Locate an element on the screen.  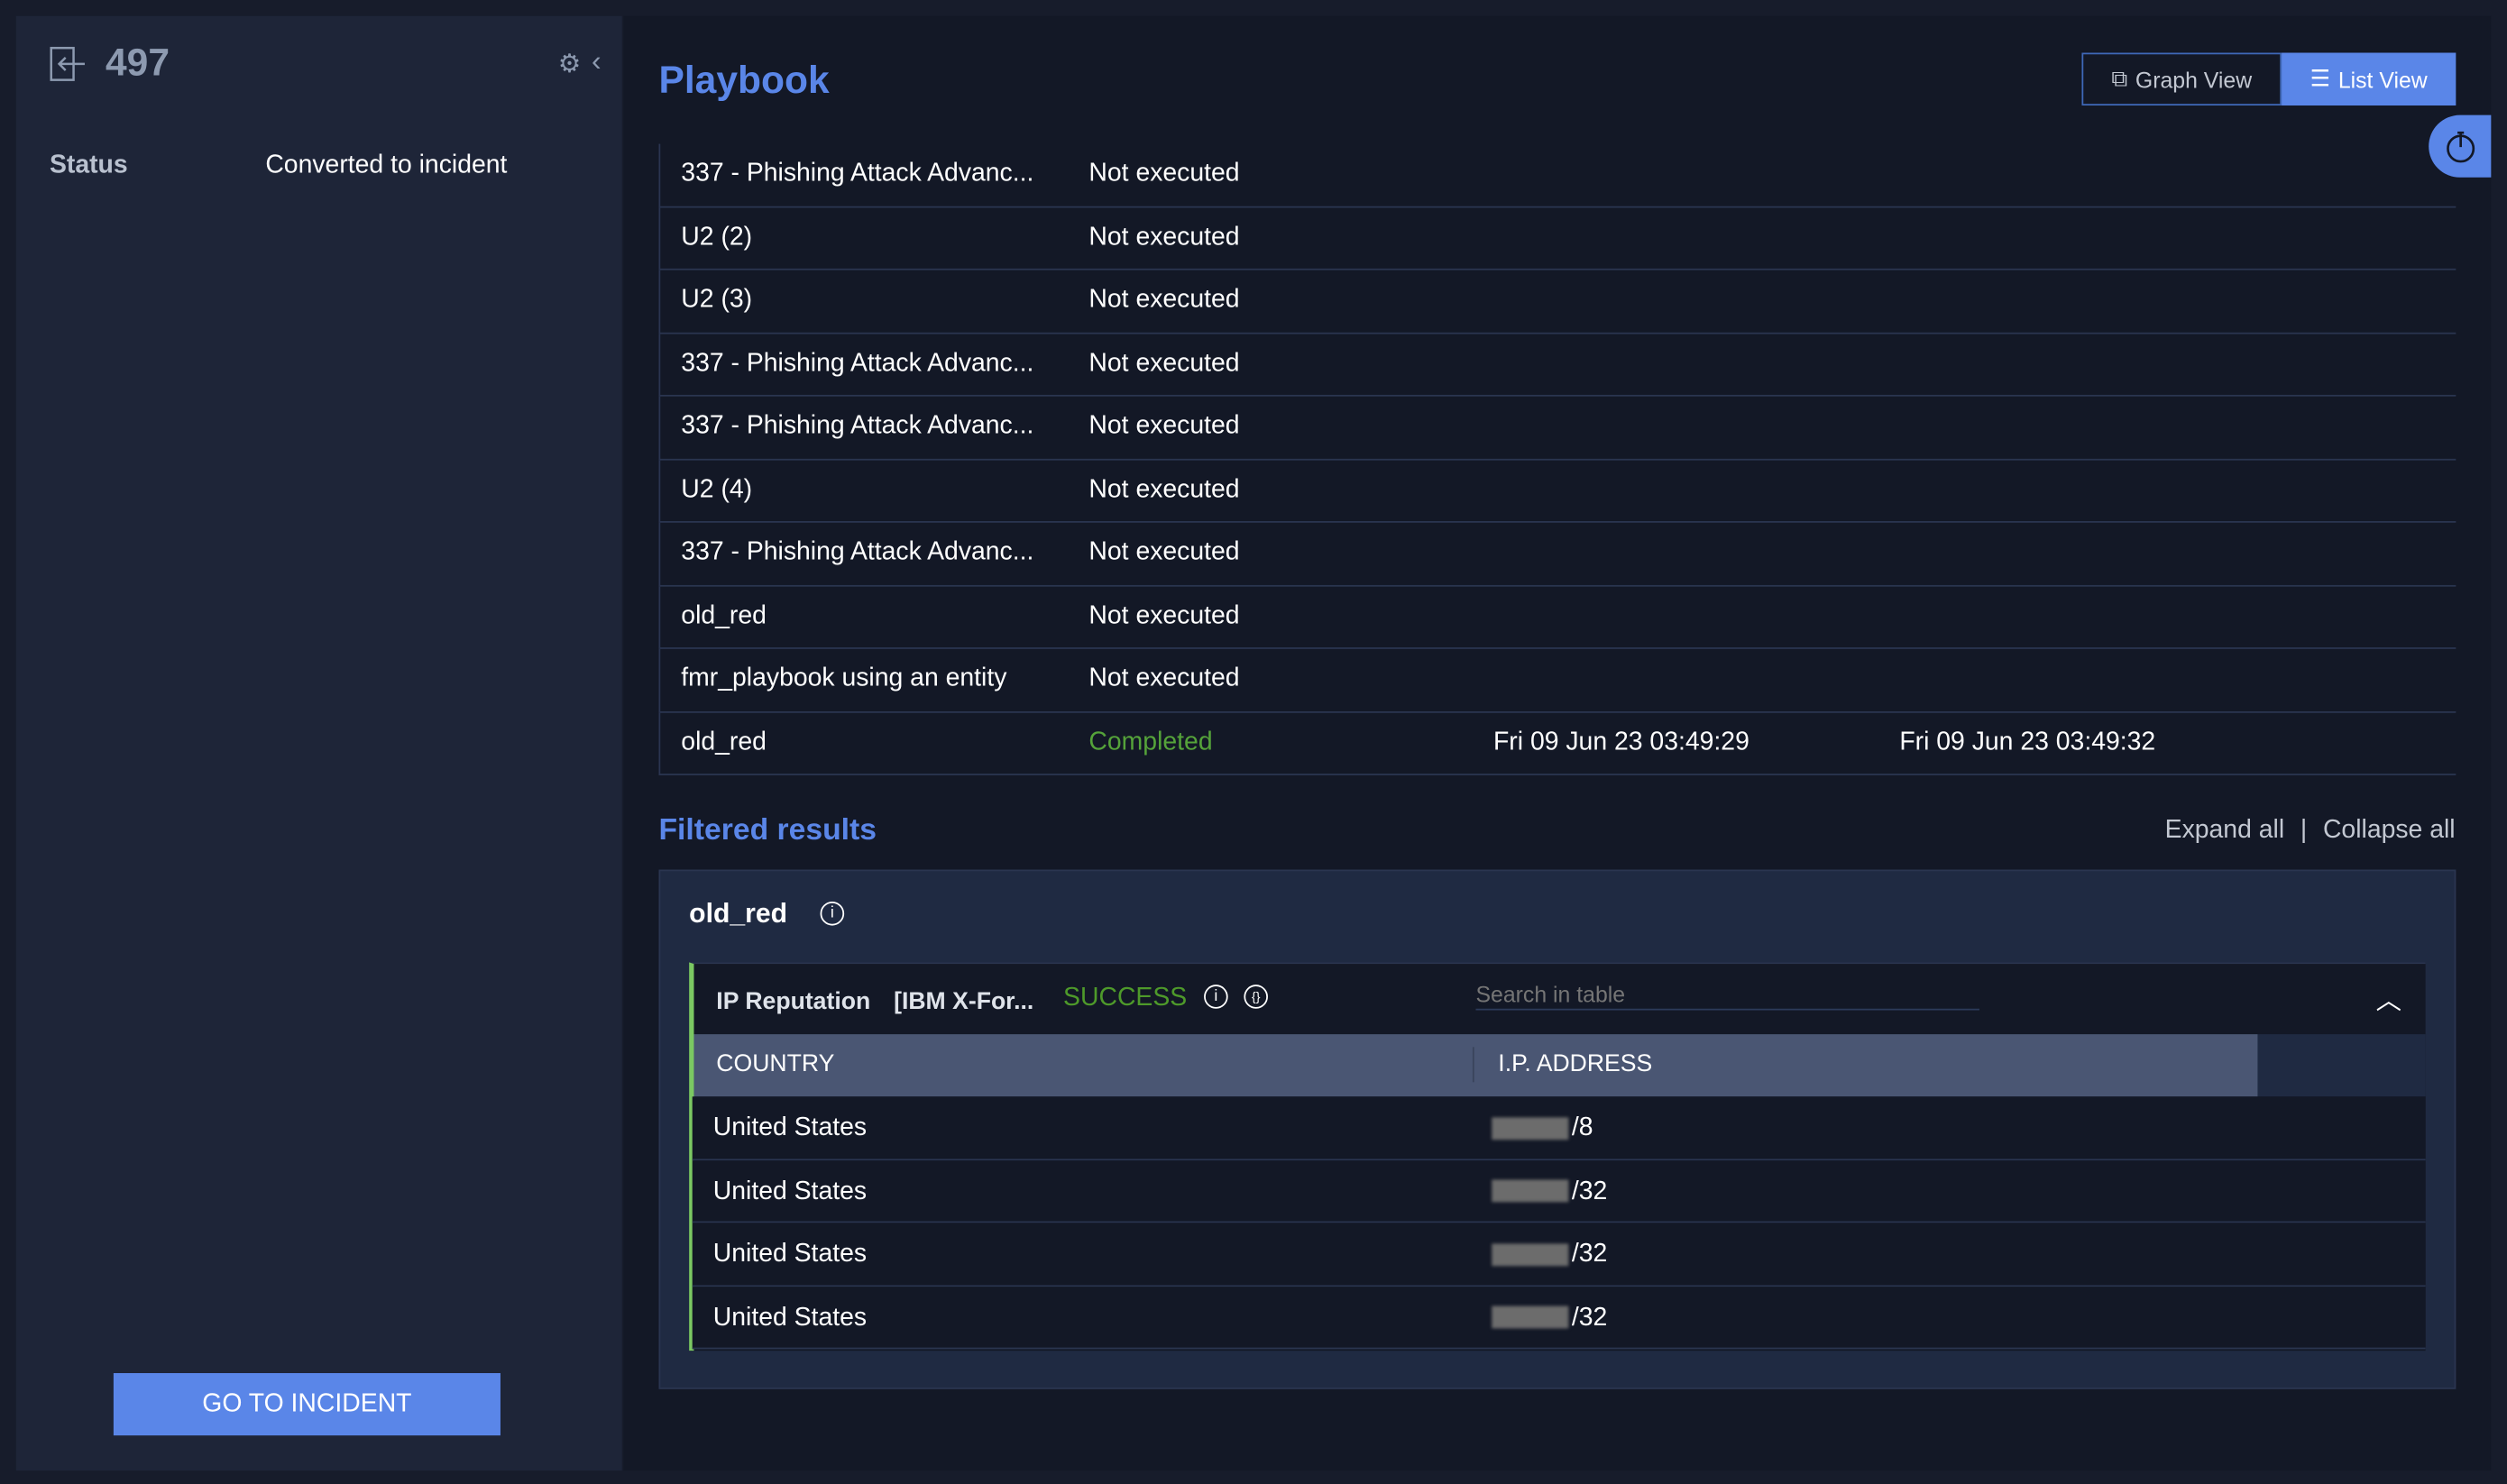
ip-cell: /8 is located at coordinates (1542, 1128).